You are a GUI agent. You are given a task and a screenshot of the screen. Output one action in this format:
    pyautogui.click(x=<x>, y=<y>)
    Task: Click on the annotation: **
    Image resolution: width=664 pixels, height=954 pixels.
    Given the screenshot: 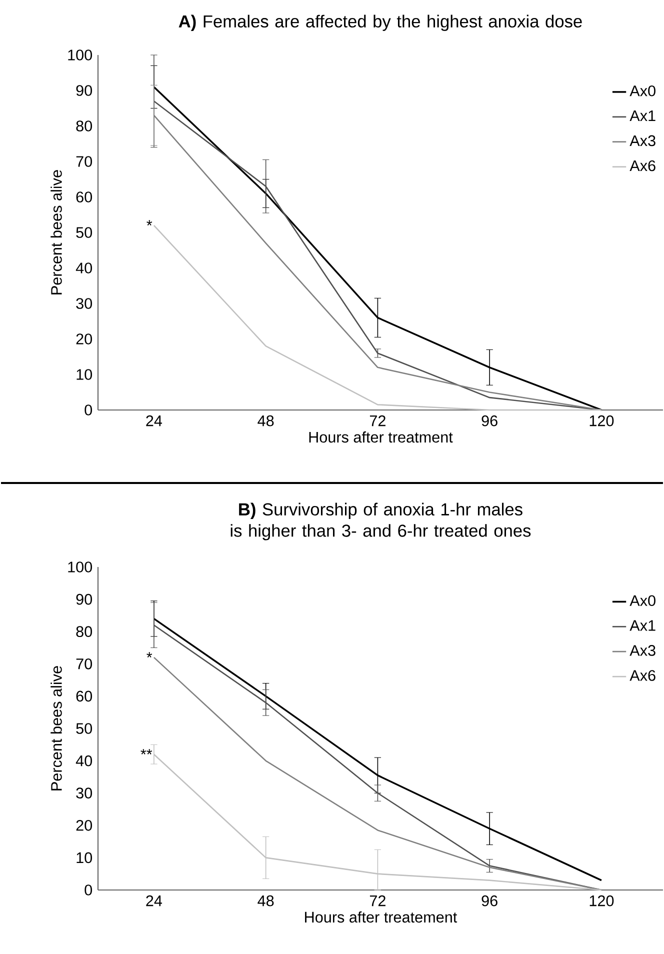 What is the action you would take?
    pyautogui.click(x=146, y=751)
    